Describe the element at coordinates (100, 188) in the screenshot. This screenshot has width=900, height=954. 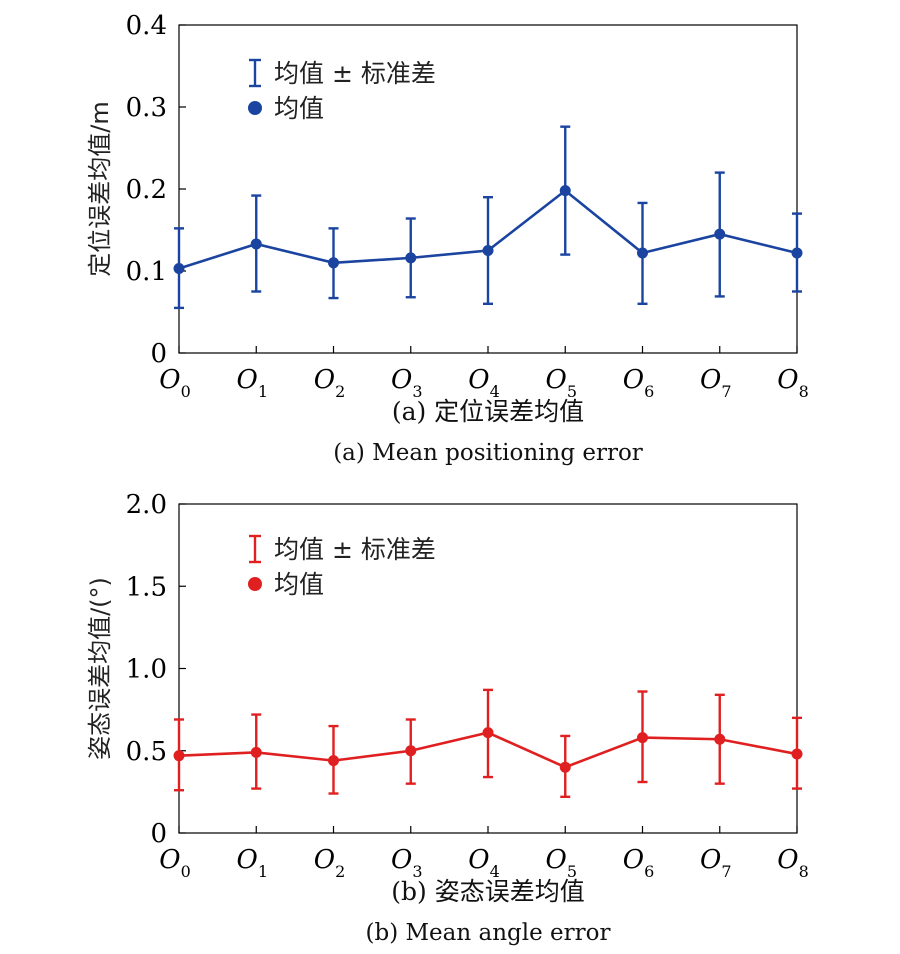
I see `y-axis-label: 定位误差均值/m` at that location.